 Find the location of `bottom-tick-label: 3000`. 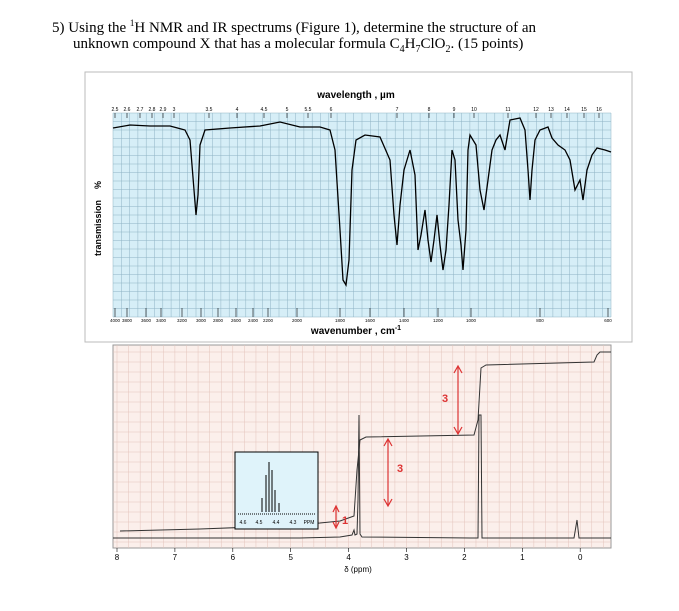

bottom-tick-label: 3000 is located at coordinates (201, 320).